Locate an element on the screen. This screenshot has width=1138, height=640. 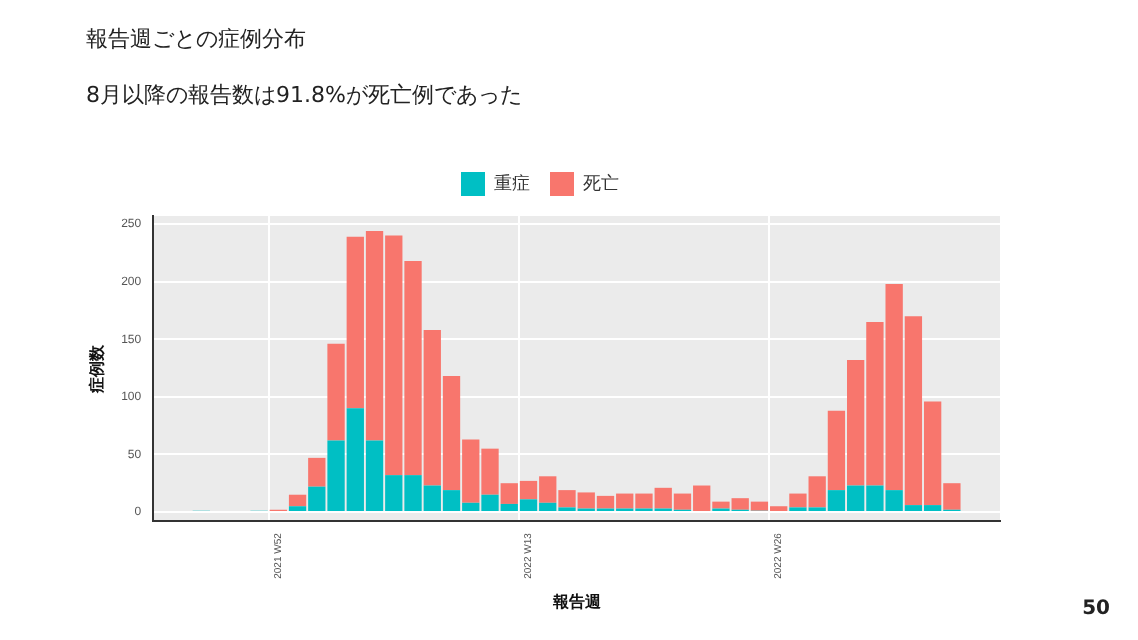
chart-subtitle: 8月以降の報告数は91.8%が死亡例であった is located at coordinates (304, 95).